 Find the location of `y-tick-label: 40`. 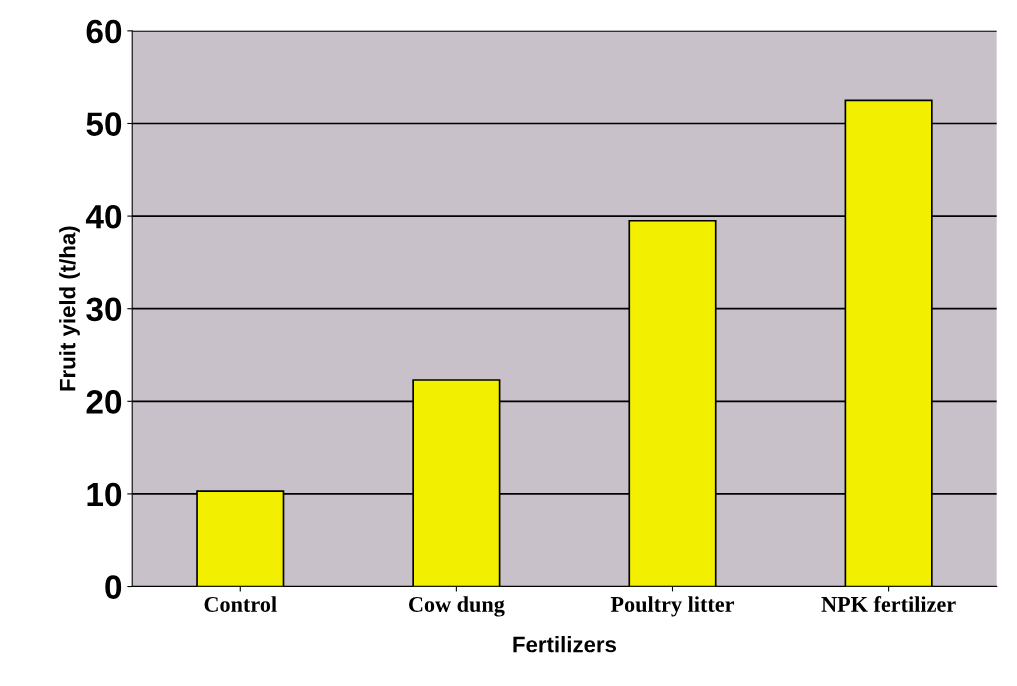

y-tick-label: 40 is located at coordinates (103, 216).